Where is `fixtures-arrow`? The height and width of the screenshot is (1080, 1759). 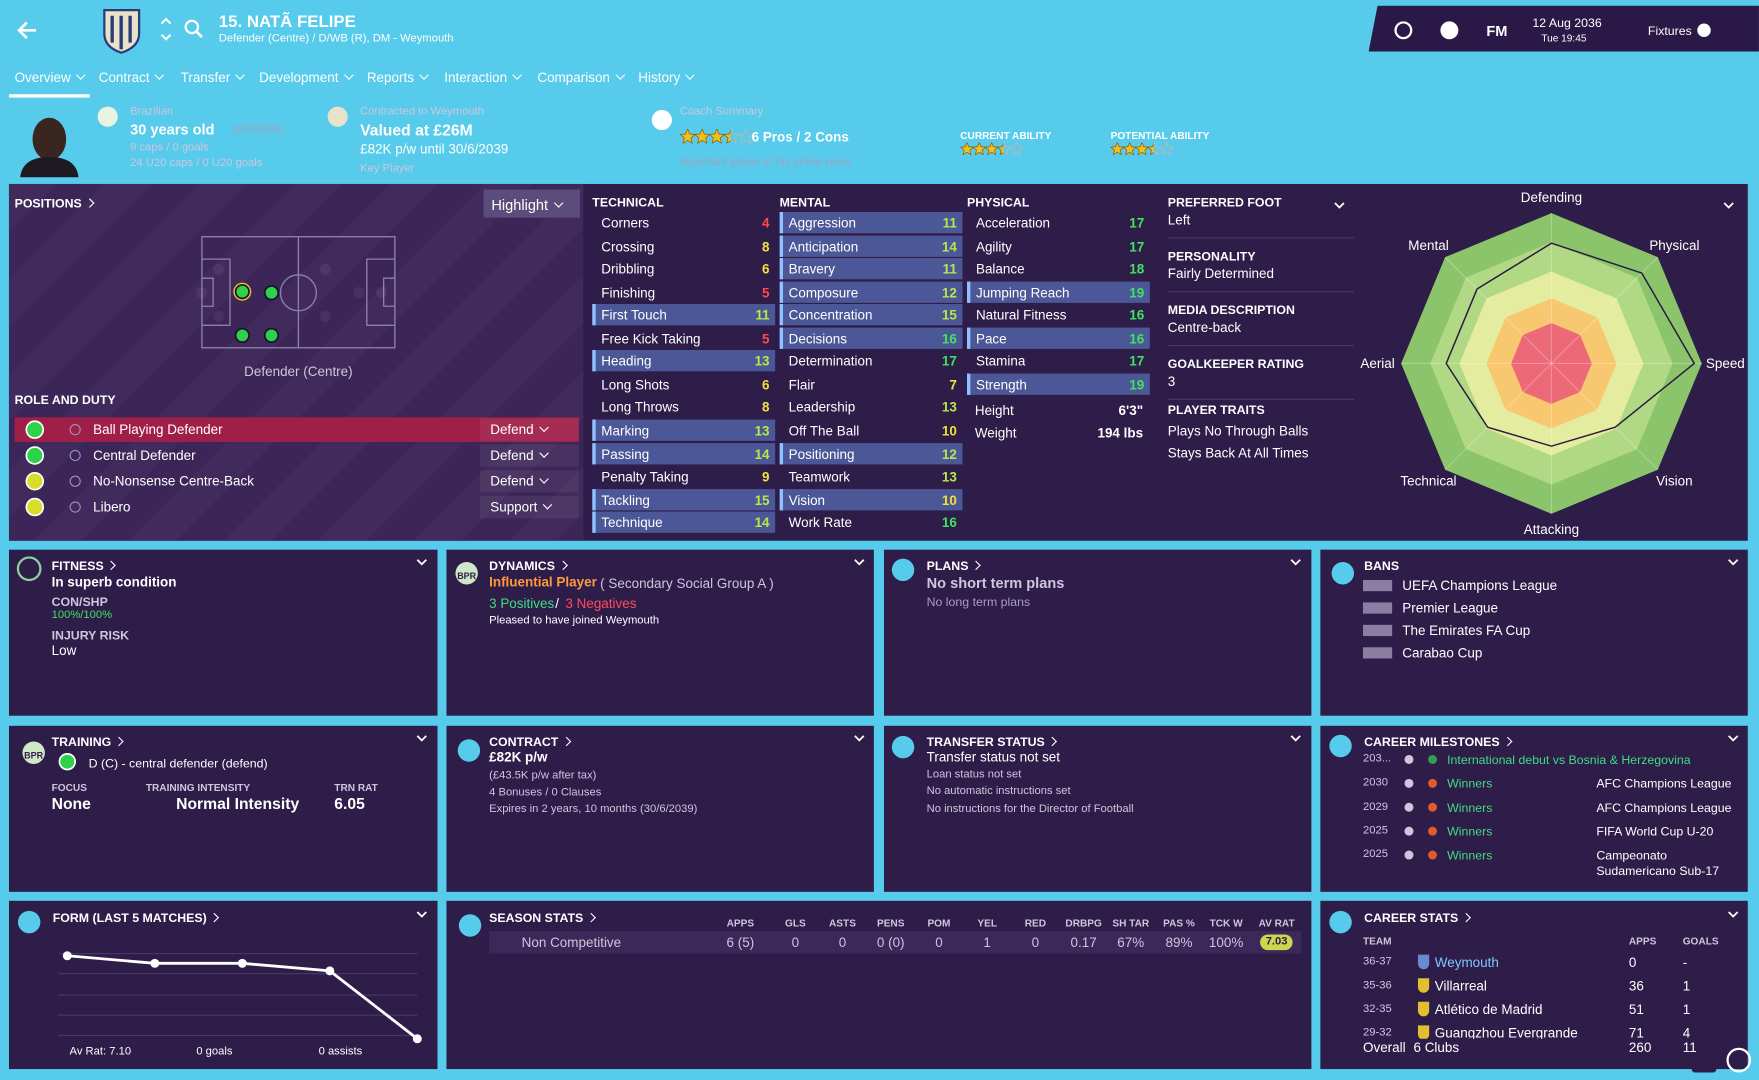
fixtures-arrow is located at coordinates (1704, 30).